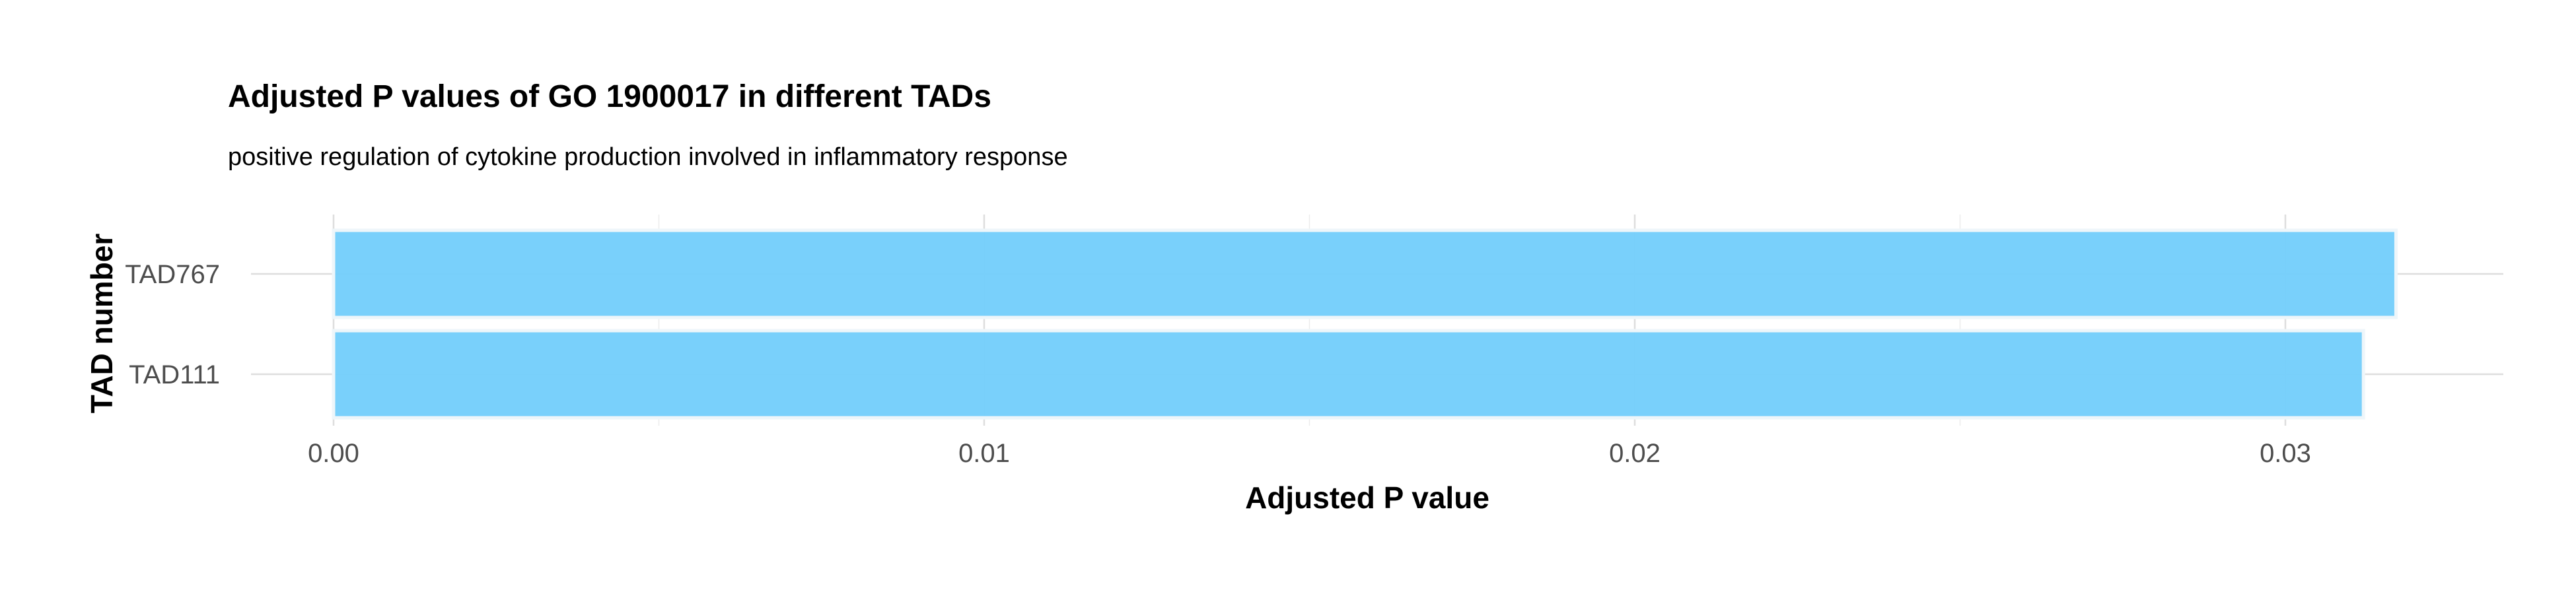 The image size is (2576, 594). I want to click on x-tick-label: 0.01, so click(984, 453).